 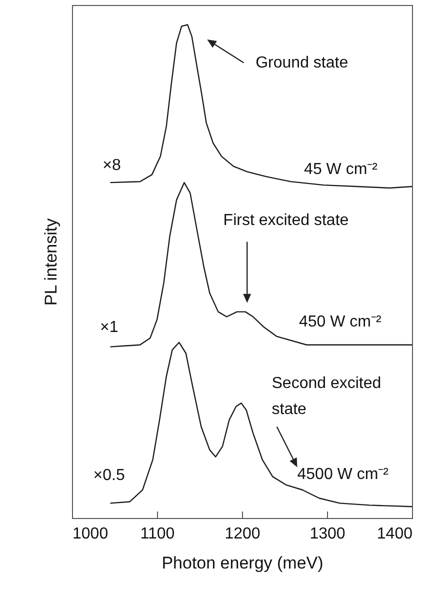 I want to click on annotation: 4500 W cm⁻², so click(x=343, y=475).